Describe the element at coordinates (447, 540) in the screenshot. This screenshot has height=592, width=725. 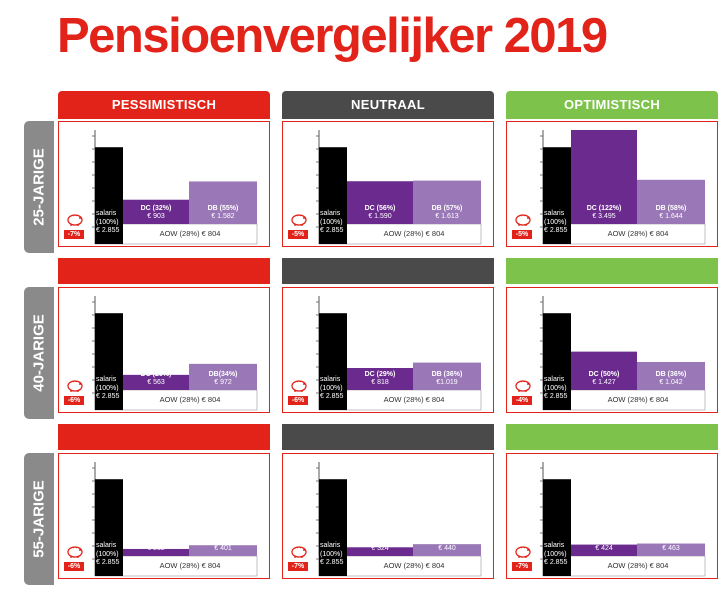
I see `db-label-name: DB (15%)` at that location.